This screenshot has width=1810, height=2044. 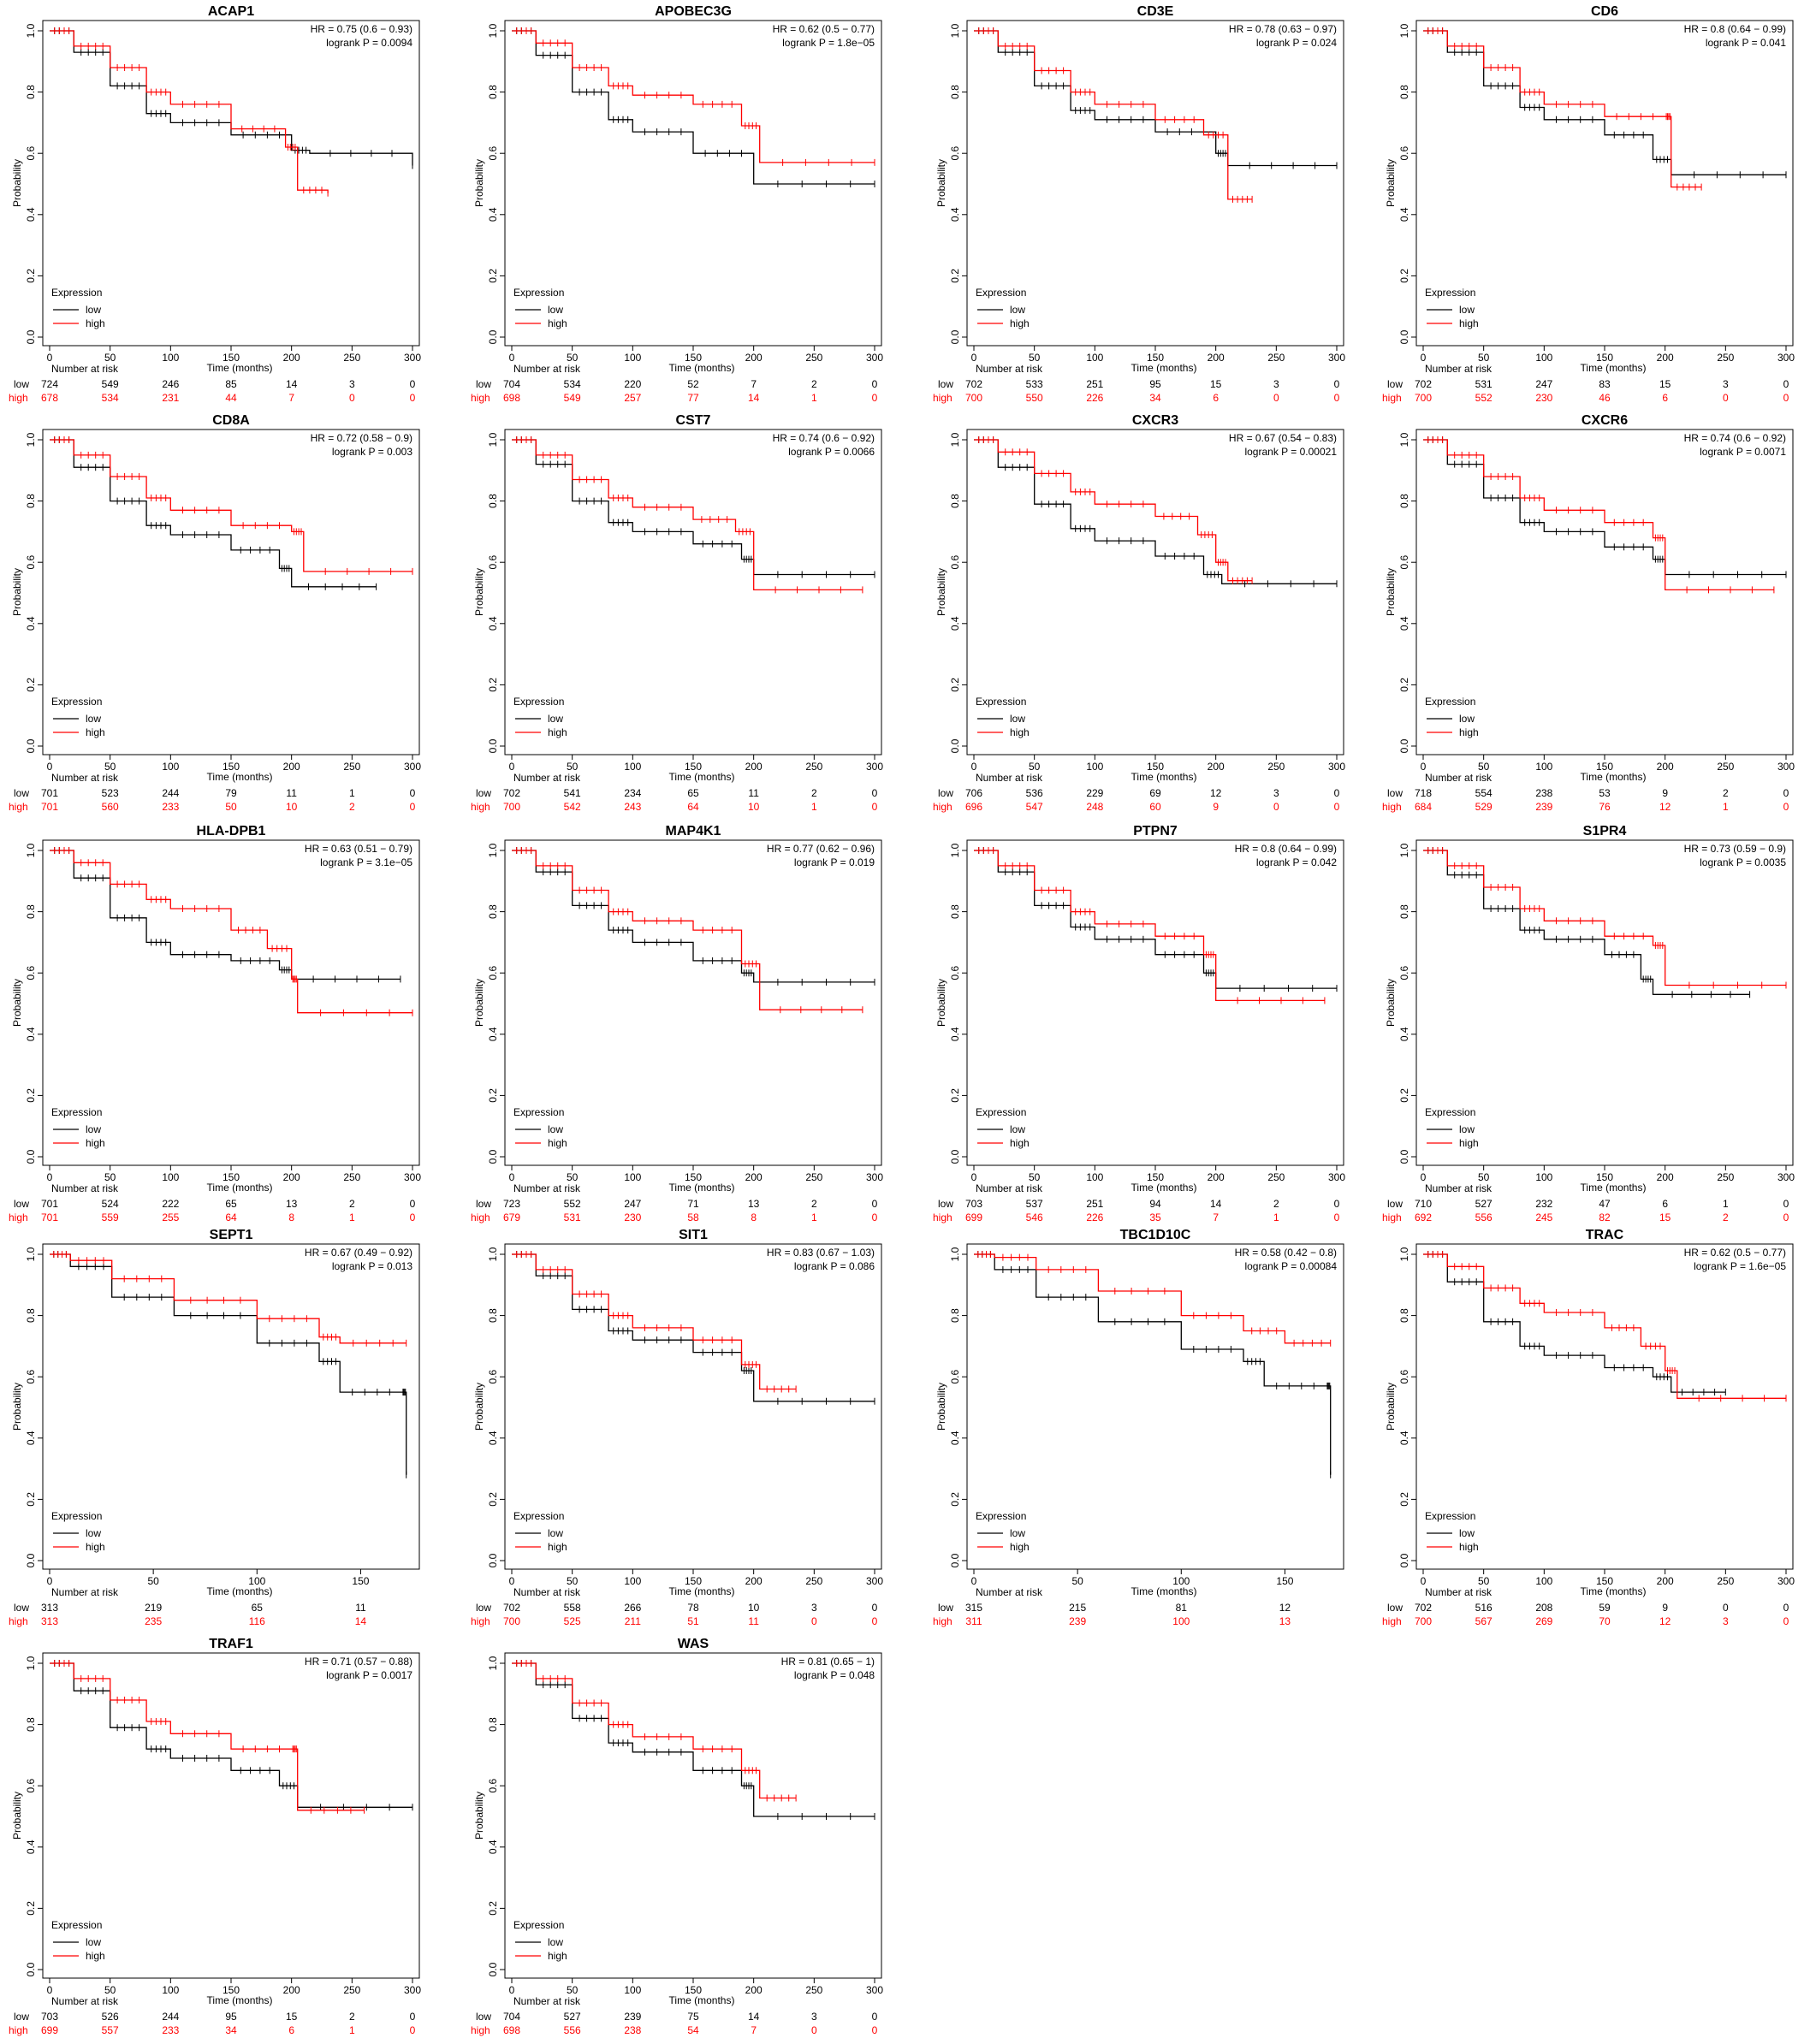 I want to click on risk-low-count: 208, so click(x=1543, y=1608).